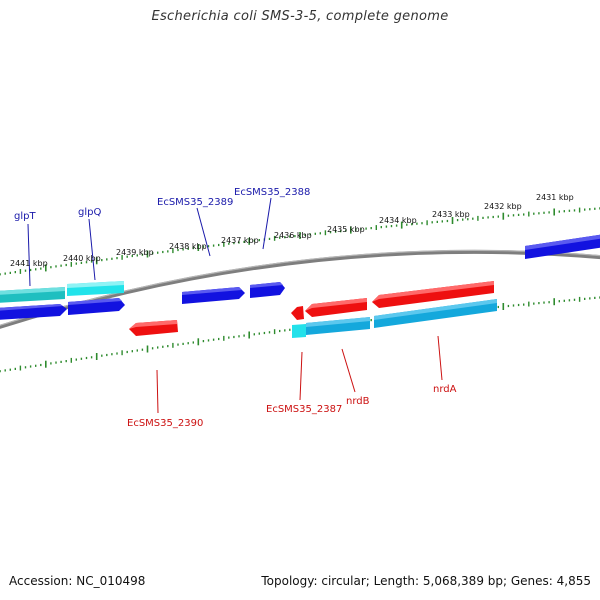 This screenshot has width=600, height=600. I want to click on gene-label-nrdB: nrdB, so click(358, 401).